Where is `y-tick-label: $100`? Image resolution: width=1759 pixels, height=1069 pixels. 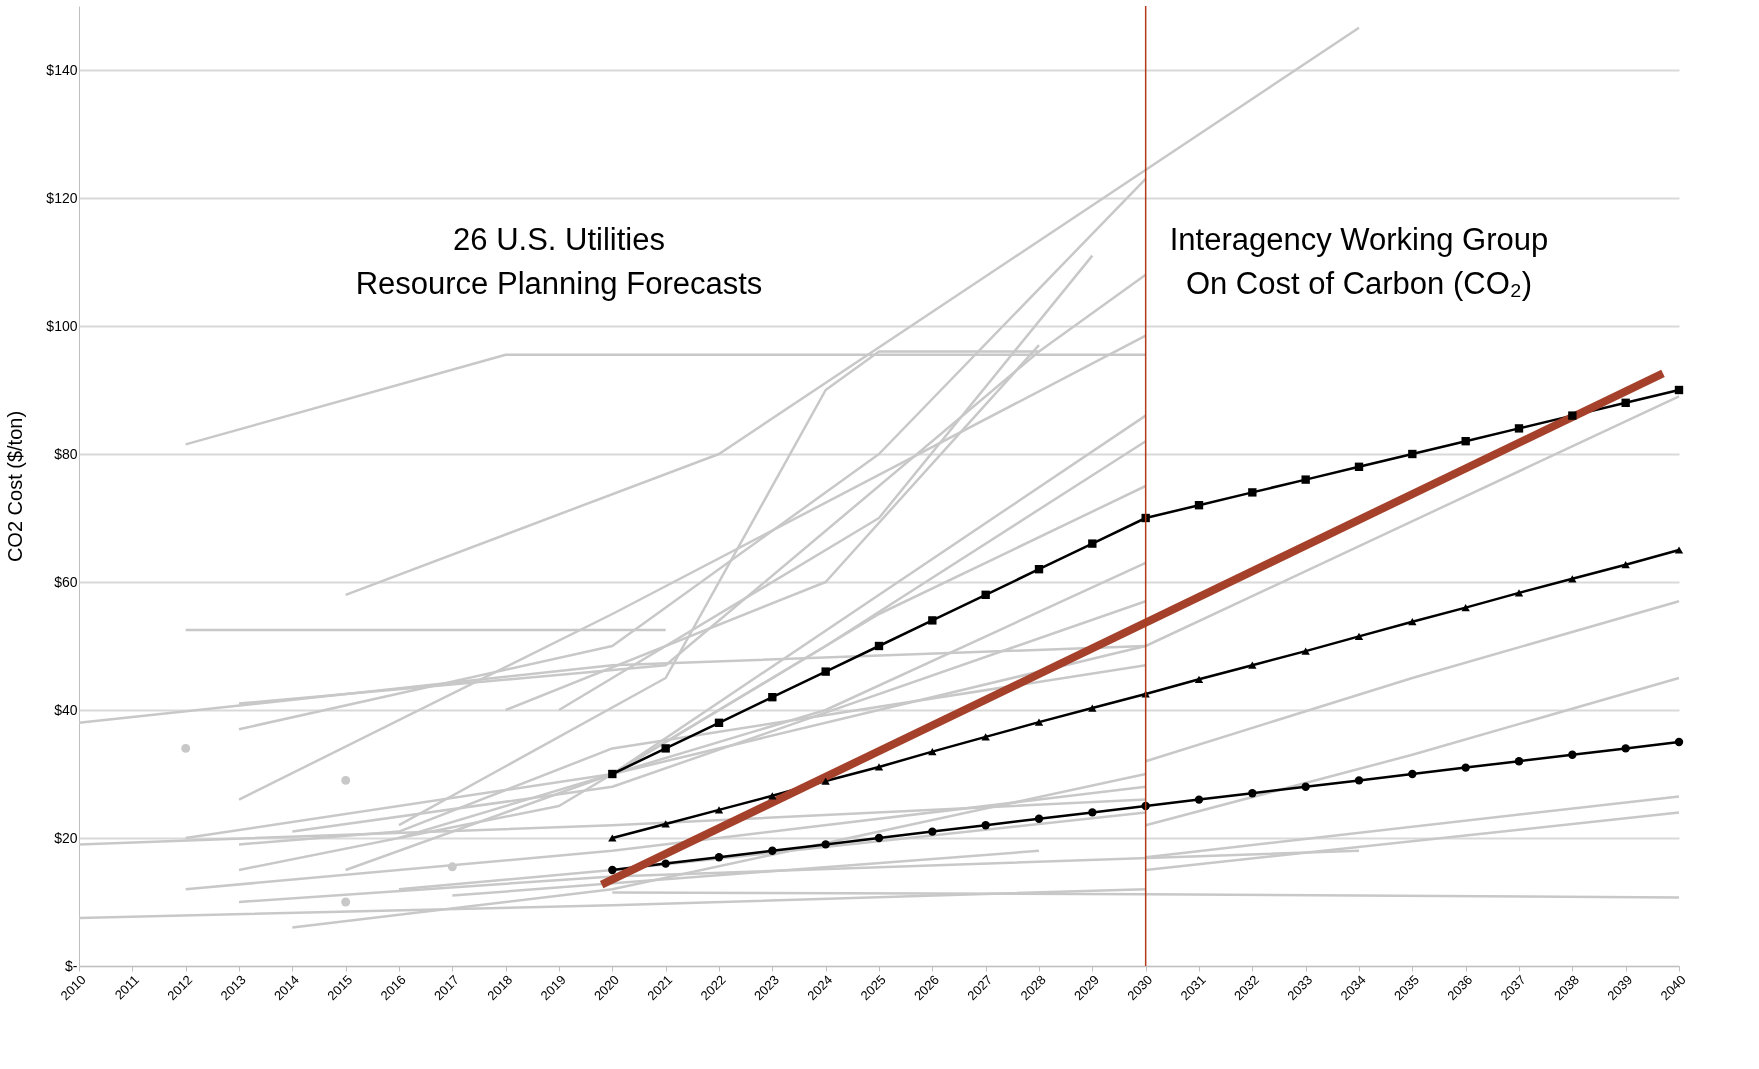 y-tick-label: $100 is located at coordinates (62, 325).